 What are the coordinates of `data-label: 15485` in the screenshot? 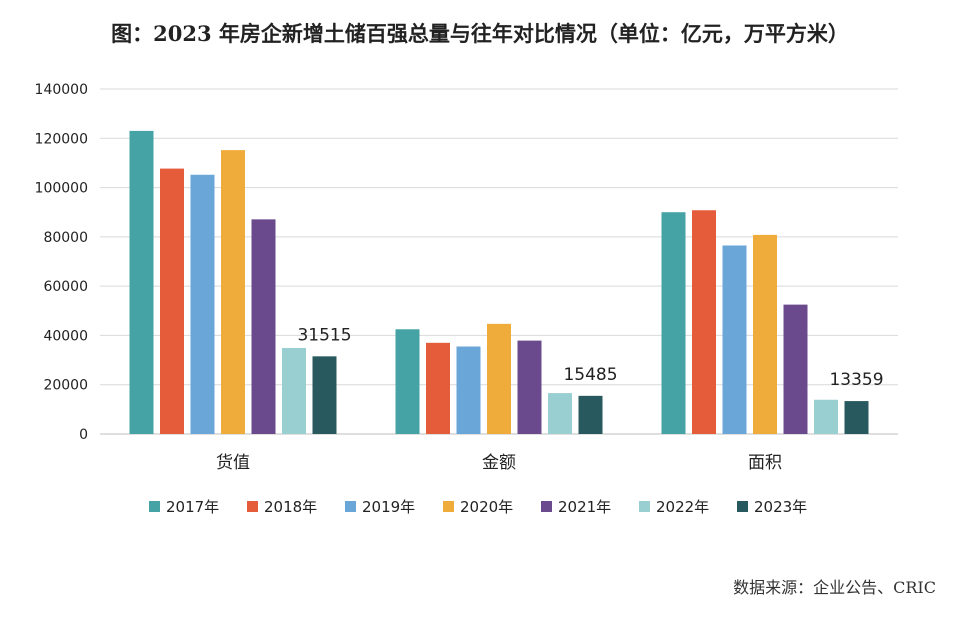 It's located at (590, 375).